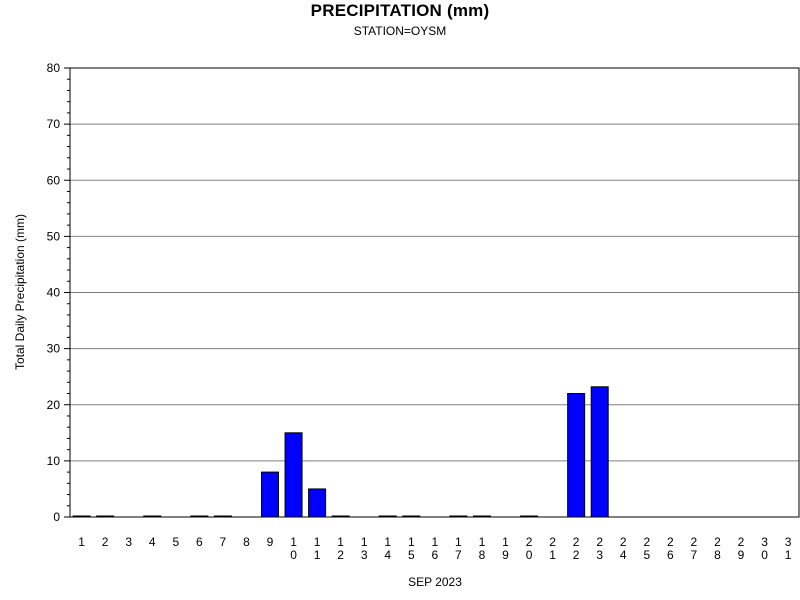  Describe the element at coordinates (400, 10) in the screenshot. I see `chart-title: PRECIPITATION (mm)` at that location.